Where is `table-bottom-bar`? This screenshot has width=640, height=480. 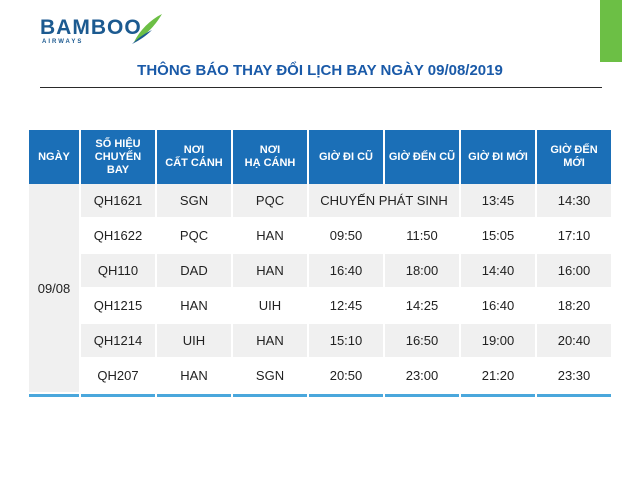
table-bottom-bar is located at coordinates (320, 395).